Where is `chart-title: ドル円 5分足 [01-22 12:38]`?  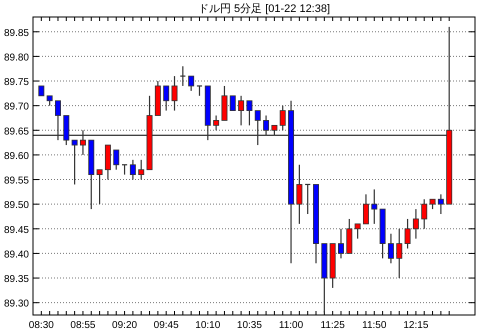
chart-title: ドル円 5分足 [01-22 12:38] is located at coordinates (264, 9).